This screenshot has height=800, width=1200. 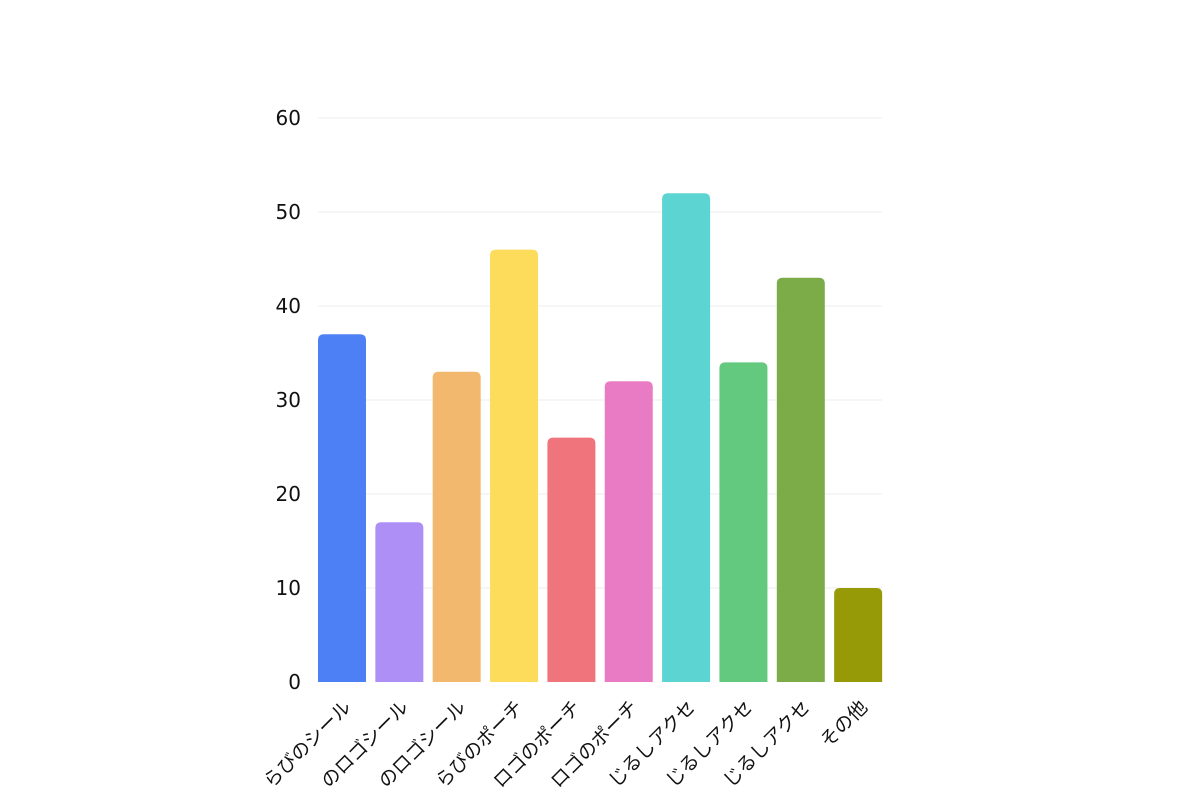 I want to click on y-tick-label: 30, so click(x=288, y=400).